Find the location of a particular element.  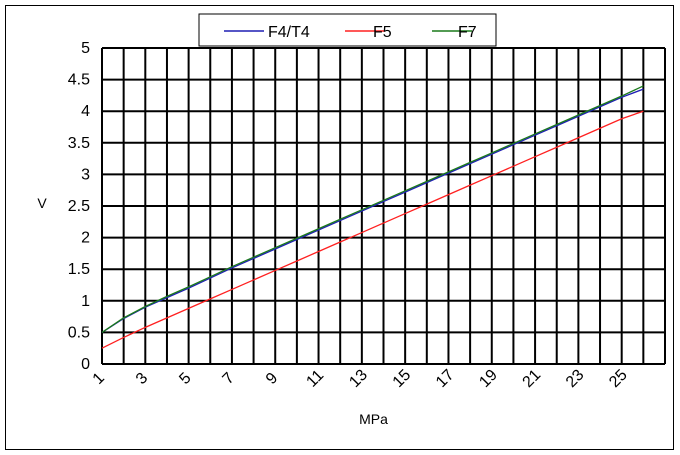

y-tick-label: 4.5 is located at coordinates (79, 80).